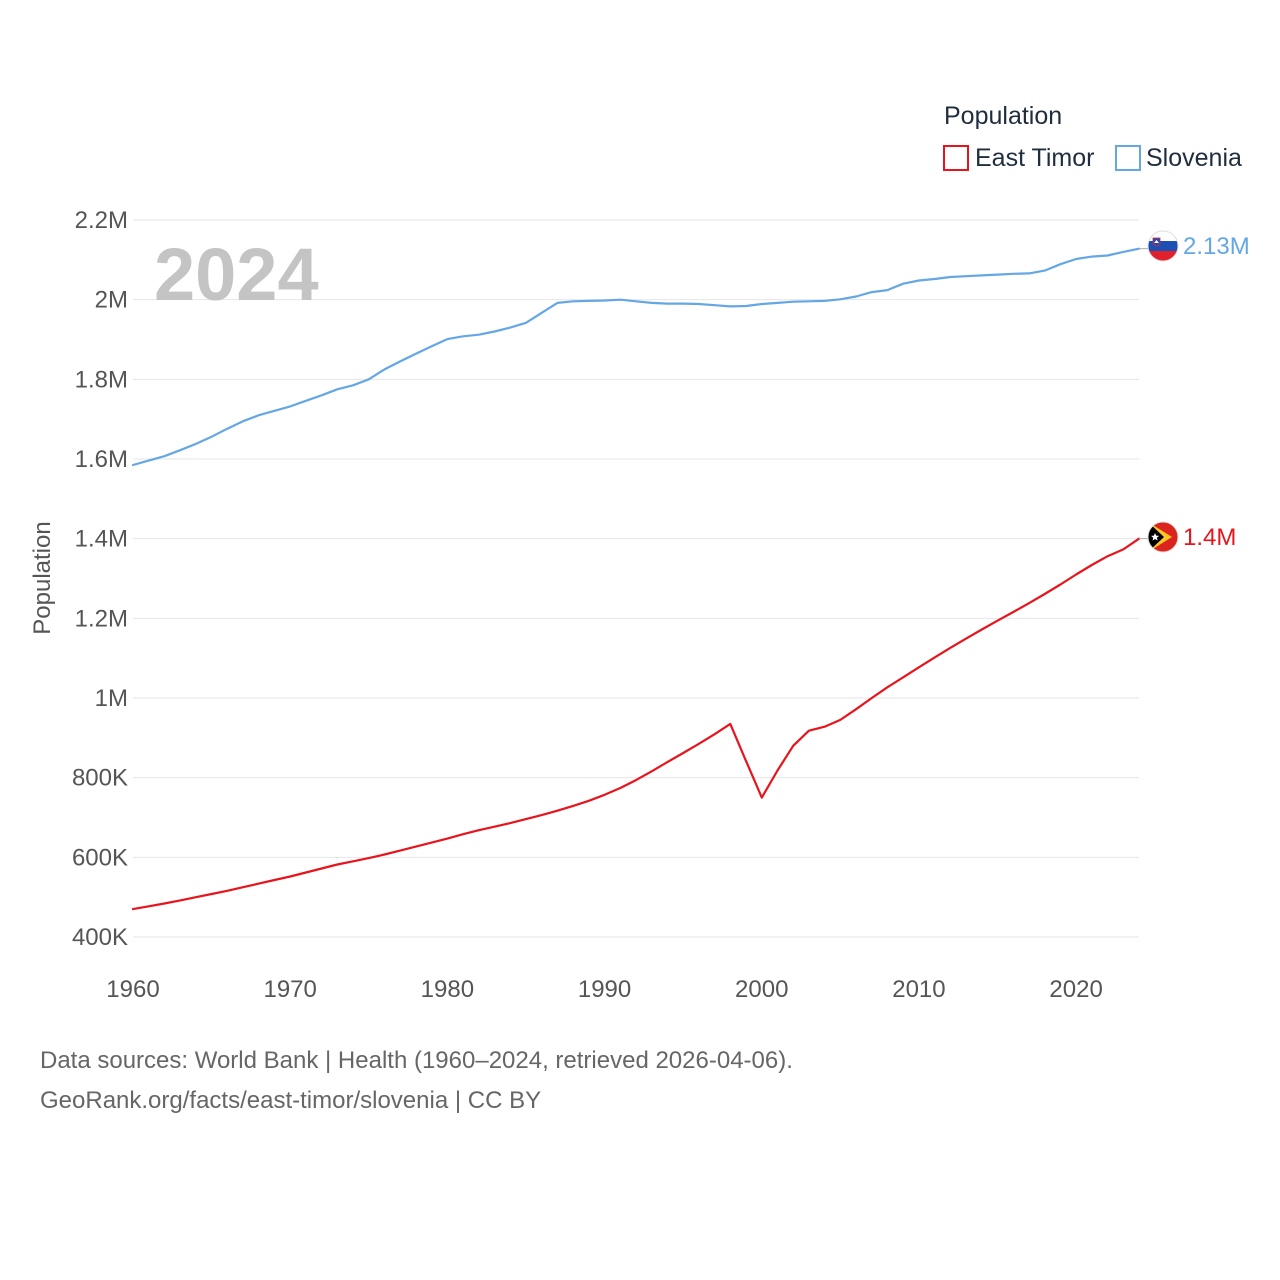  Describe the element at coordinates (1163, 537) in the screenshot. I see `east-timor-flag-icon` at that location.